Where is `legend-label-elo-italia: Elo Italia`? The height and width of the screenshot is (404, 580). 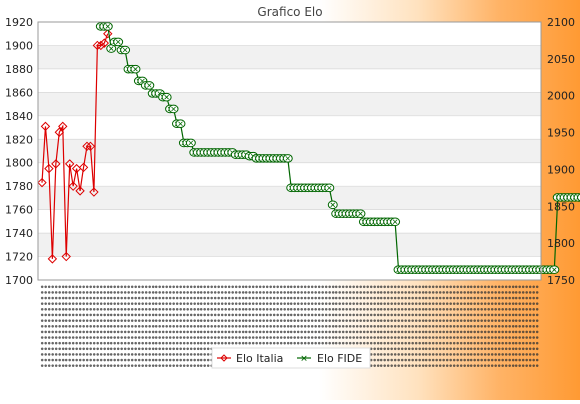 legend-label-elo-italia: Elo Italia is located at coordinates (259, 358).